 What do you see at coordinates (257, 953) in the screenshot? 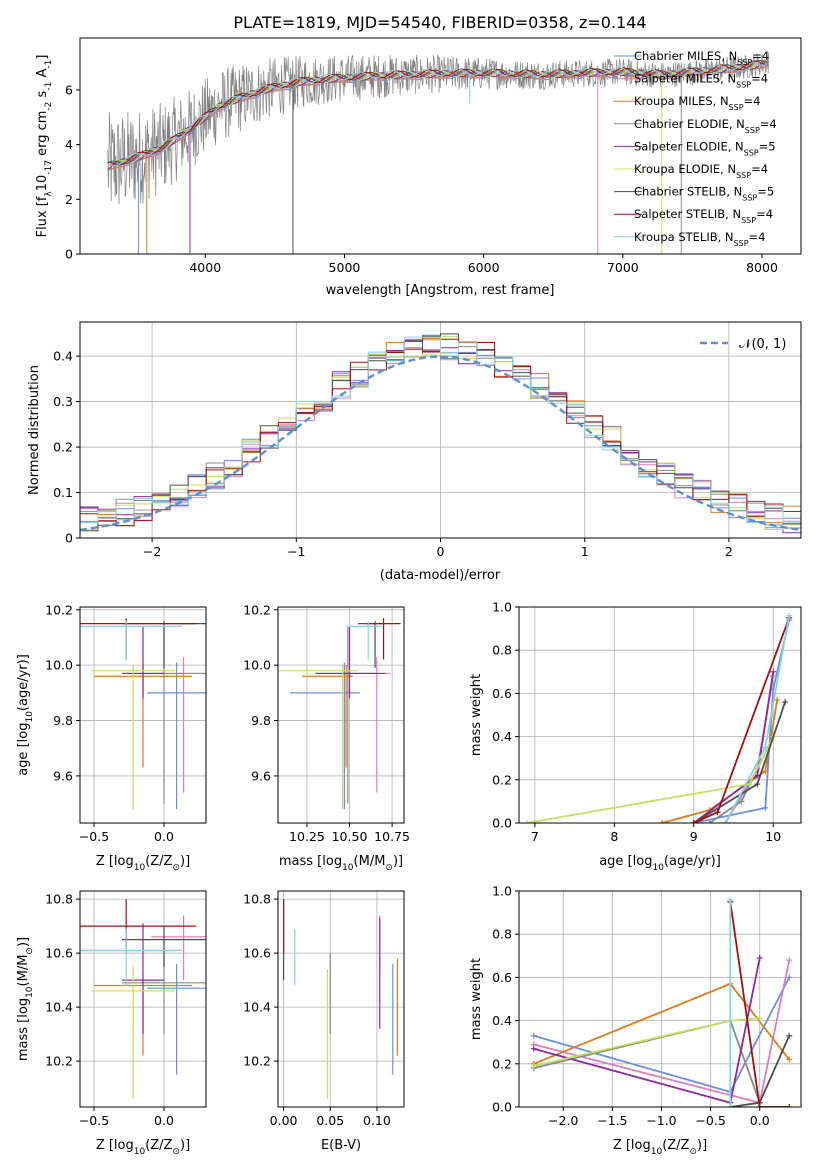
I see `y-tick-label: 10.6` at bounding box center [257, 953].